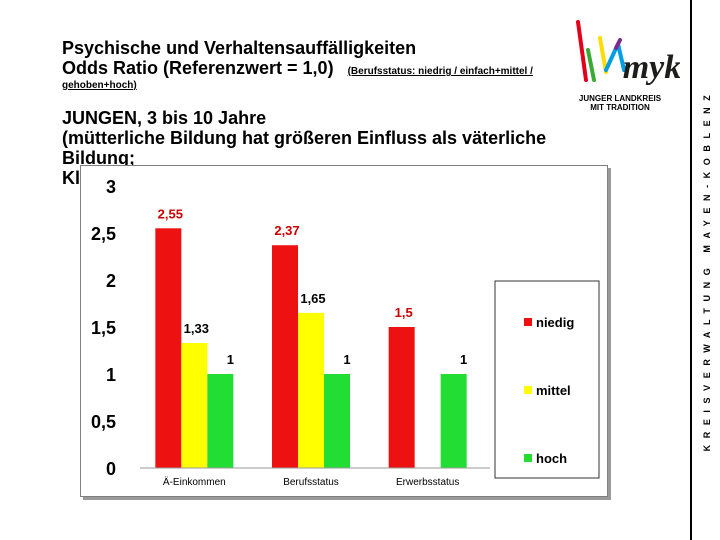 The height and width of the screenshot is (540, 720). I want to click on myk-logo: myk, so click(628, 53).